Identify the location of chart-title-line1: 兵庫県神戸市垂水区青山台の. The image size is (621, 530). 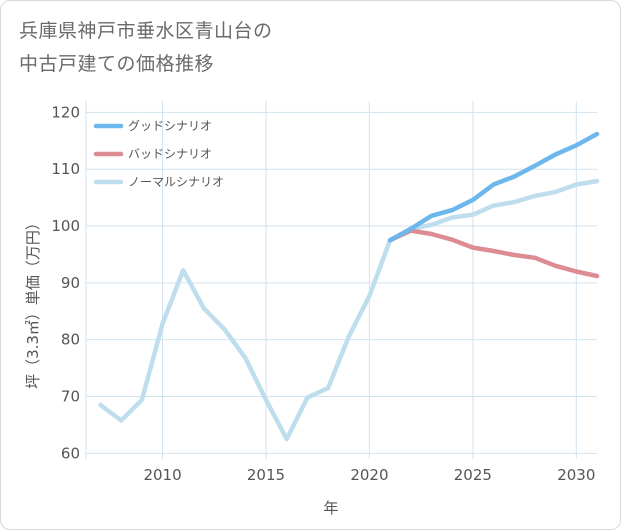
(146, 31).